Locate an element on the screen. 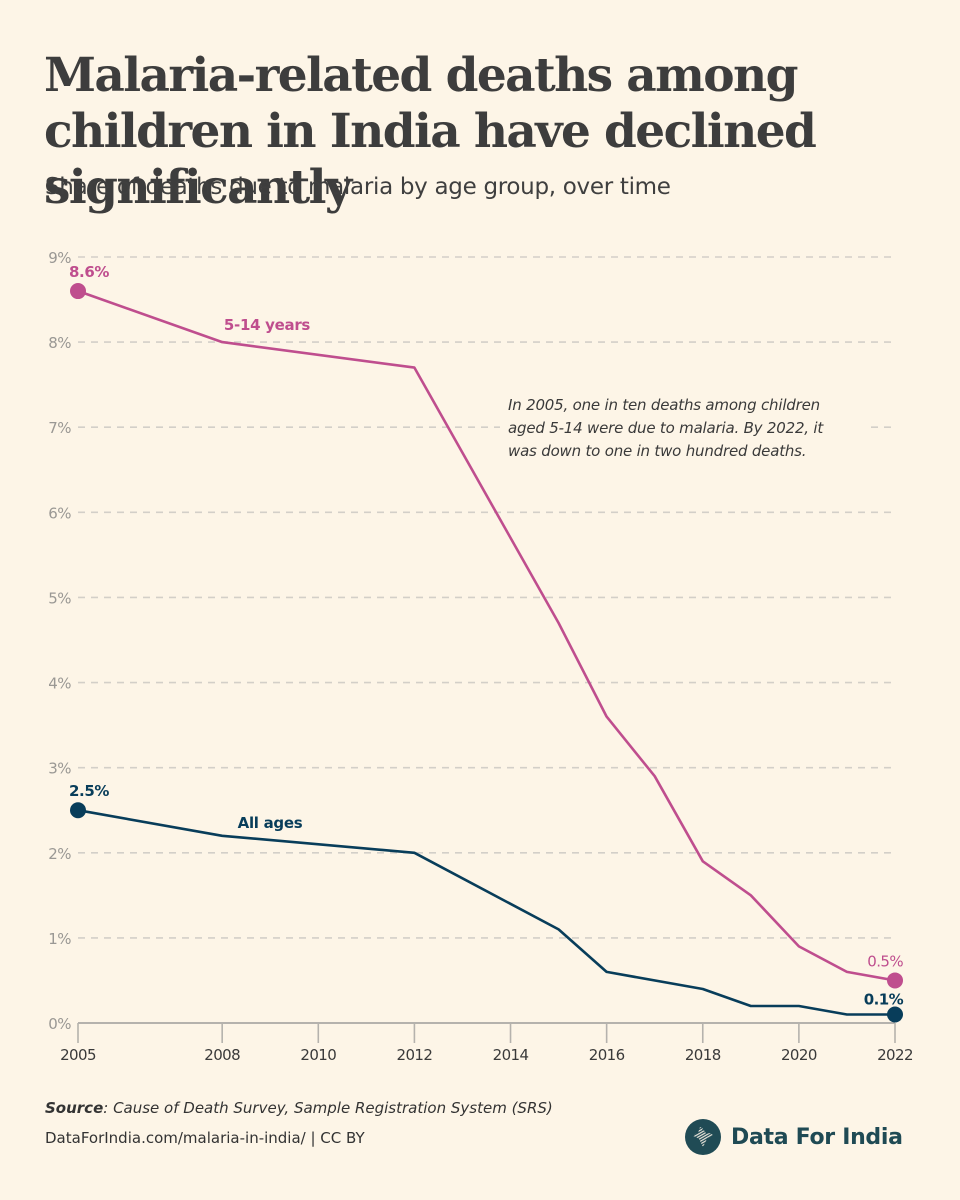 The image size is (960, 1200). start-marker-5-14-years is located at coordinates (78, 291).